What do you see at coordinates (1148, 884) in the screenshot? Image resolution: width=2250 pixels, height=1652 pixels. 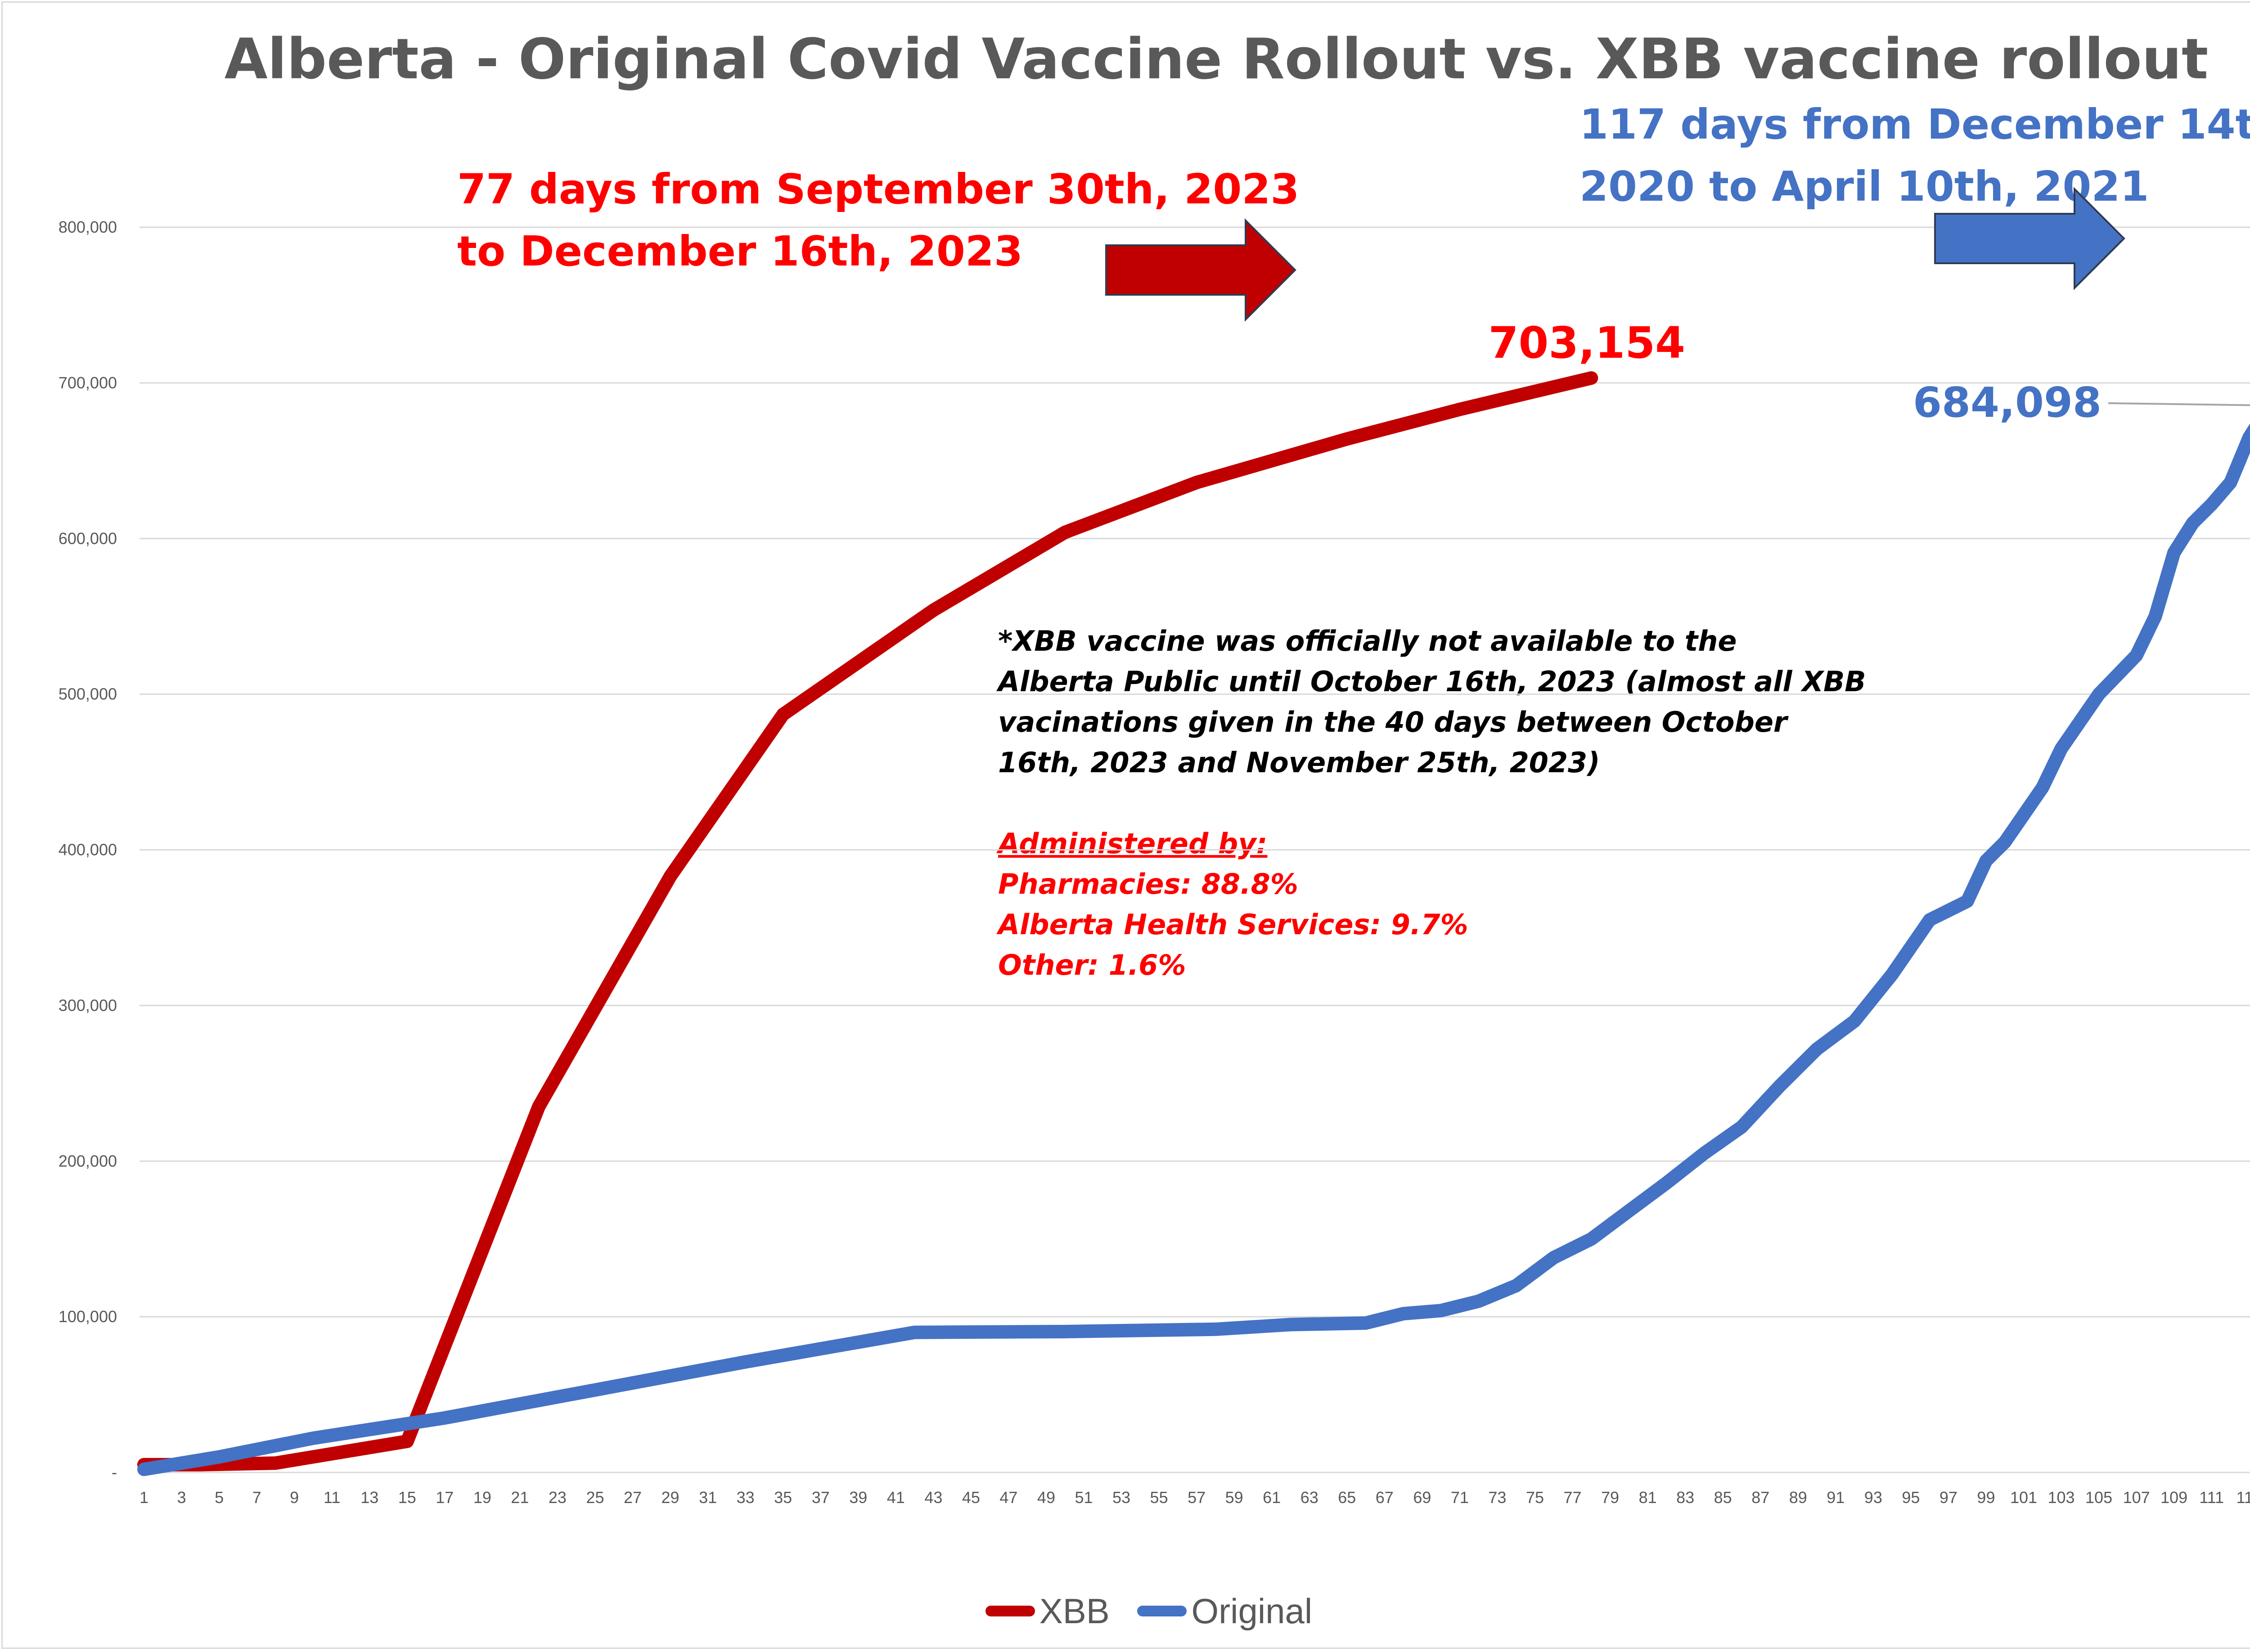 I see `administered-pharmacies: Pharmacies: 88.8%` at bounding box center [1148, 884].